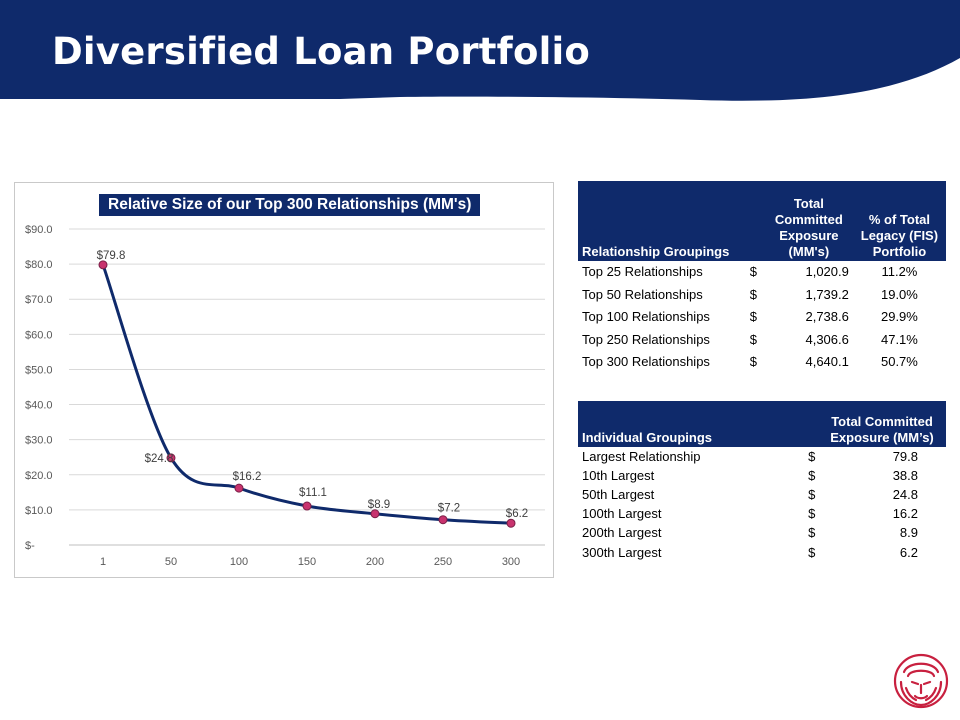 The height and width of the screenshot is (720, 960). What do you see at coordinates (899, 317) in the screenshot?
I see `percent-value: 29.9%` at bounding box center [899, 317].